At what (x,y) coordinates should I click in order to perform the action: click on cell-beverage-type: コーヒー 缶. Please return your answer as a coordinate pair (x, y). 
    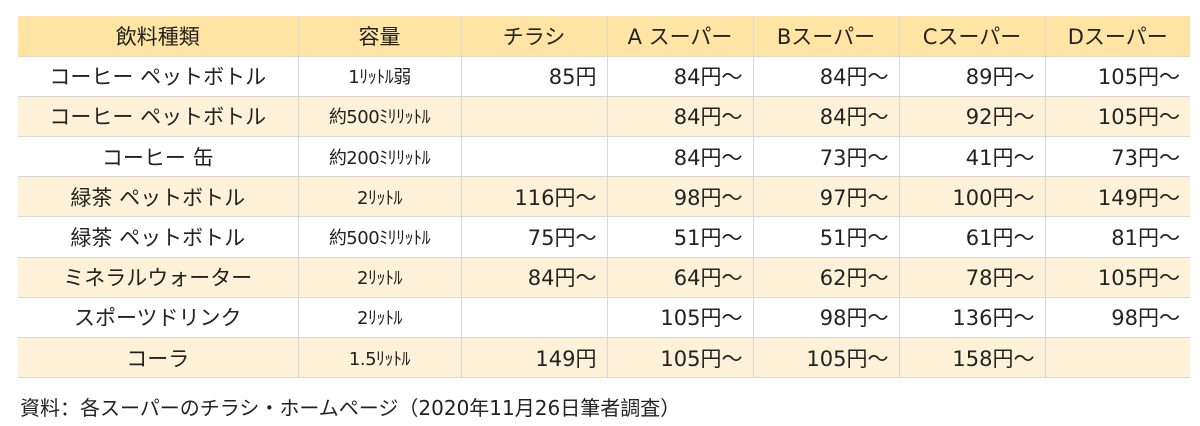
    Looking at the image, I should click on (158, 157).